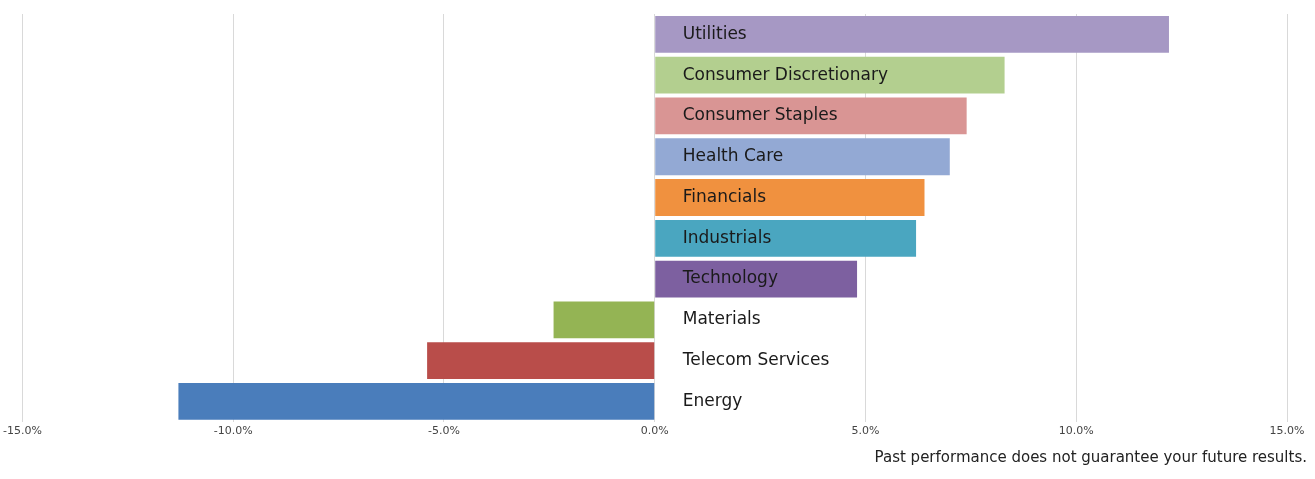 Image resolution: width=1315 pixels, height=479 pixels. What do you see at coordinates (1076, 431) in the screenshot?
I see `x-tick-label: 10.0%` at bounding box center [1076, 431].